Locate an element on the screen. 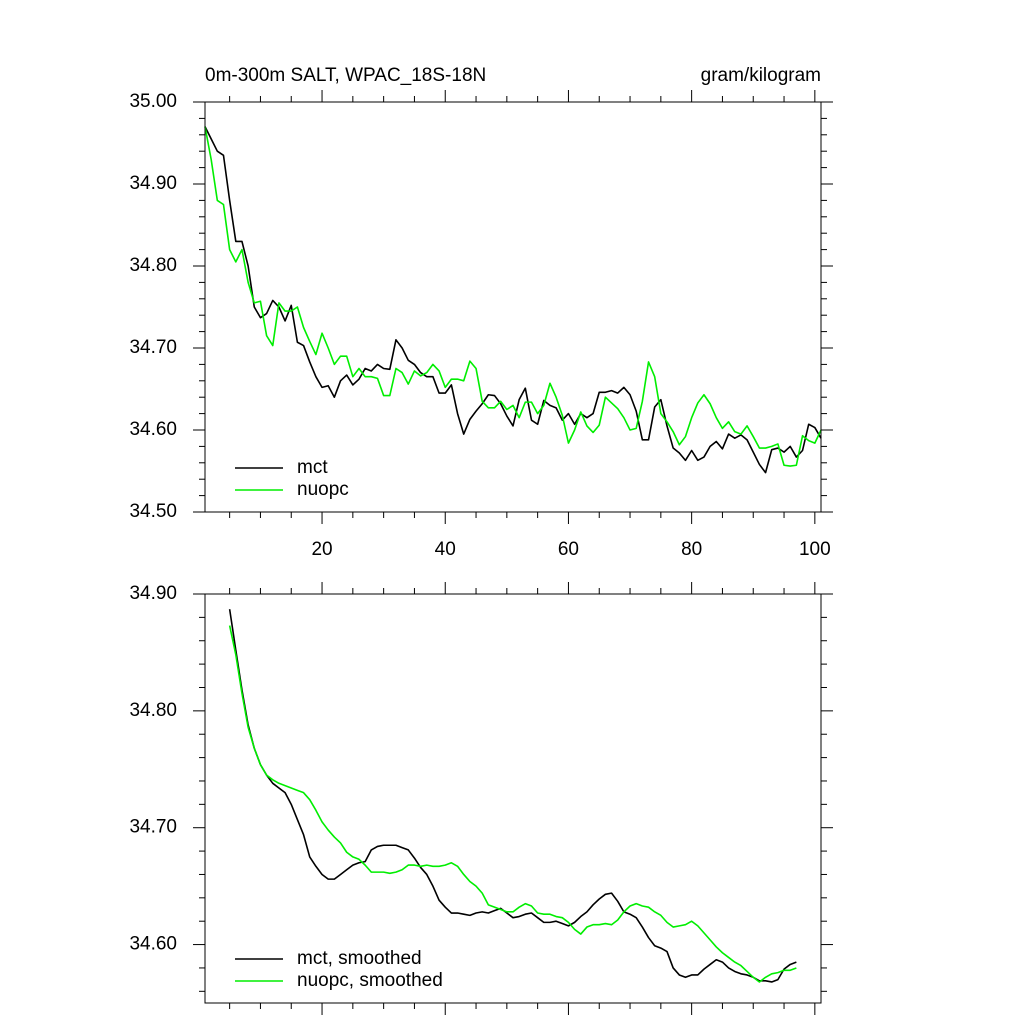 The height and width of the screenshot is (1029, 1024). legend-label: nuopc is located at coordinates (323, 489).